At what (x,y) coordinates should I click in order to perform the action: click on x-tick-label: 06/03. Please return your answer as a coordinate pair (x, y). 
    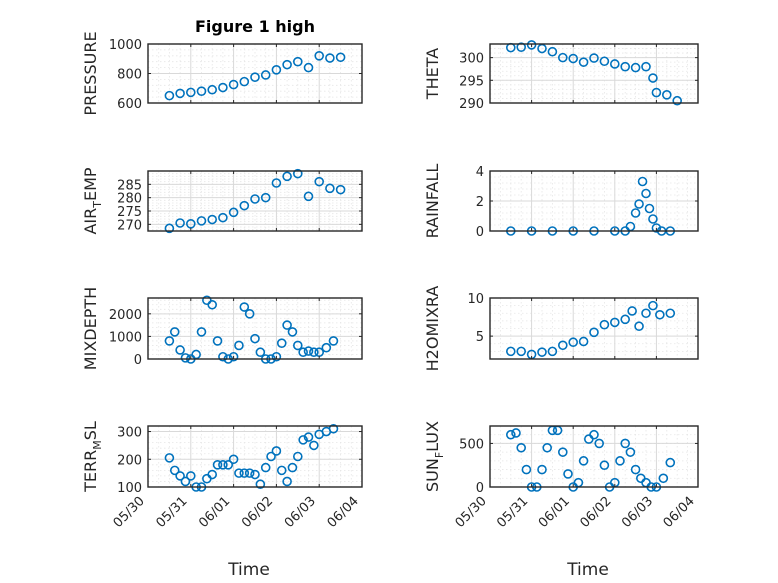
    Looking at the image, I should click on (300, 512).